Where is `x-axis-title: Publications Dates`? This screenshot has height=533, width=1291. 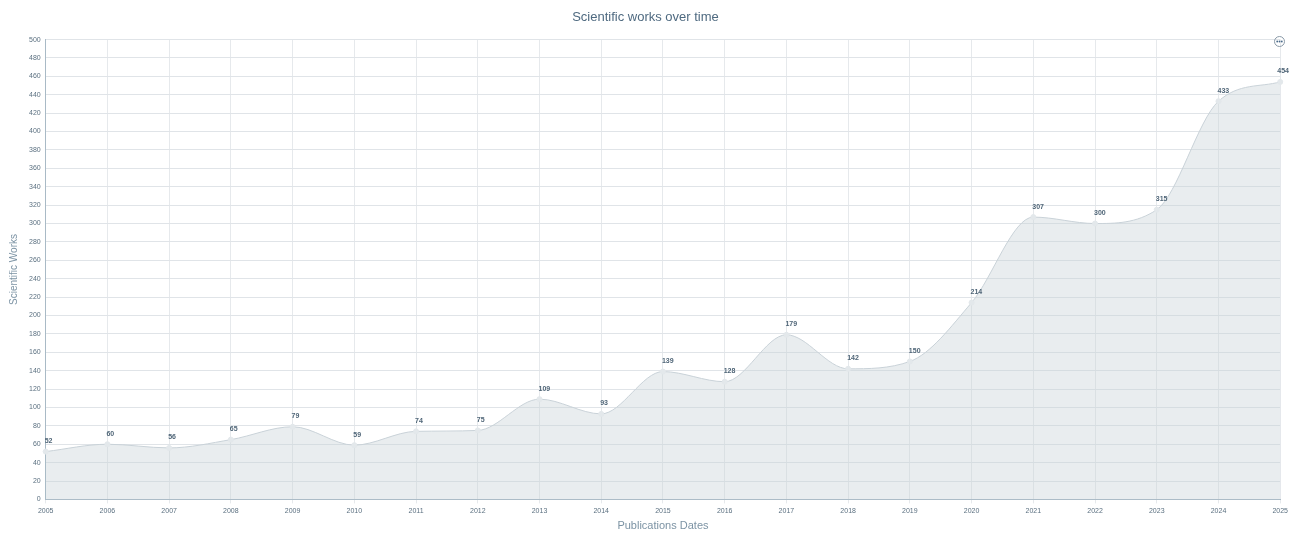
x-axis-title: Publications Dates is located at coordinates (663, 525).